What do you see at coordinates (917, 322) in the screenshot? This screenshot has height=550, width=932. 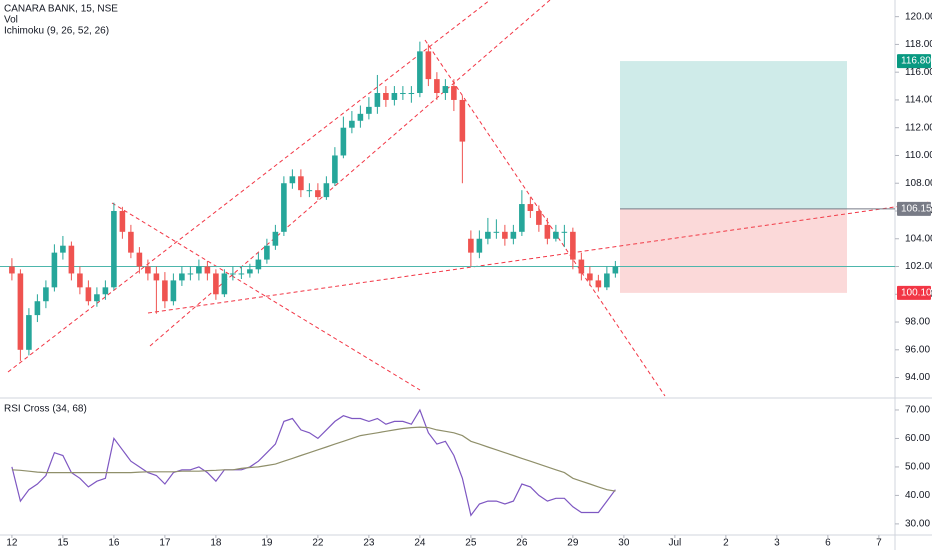 I see `y-tick-label: 98.00` at bounding box center [917, 322].